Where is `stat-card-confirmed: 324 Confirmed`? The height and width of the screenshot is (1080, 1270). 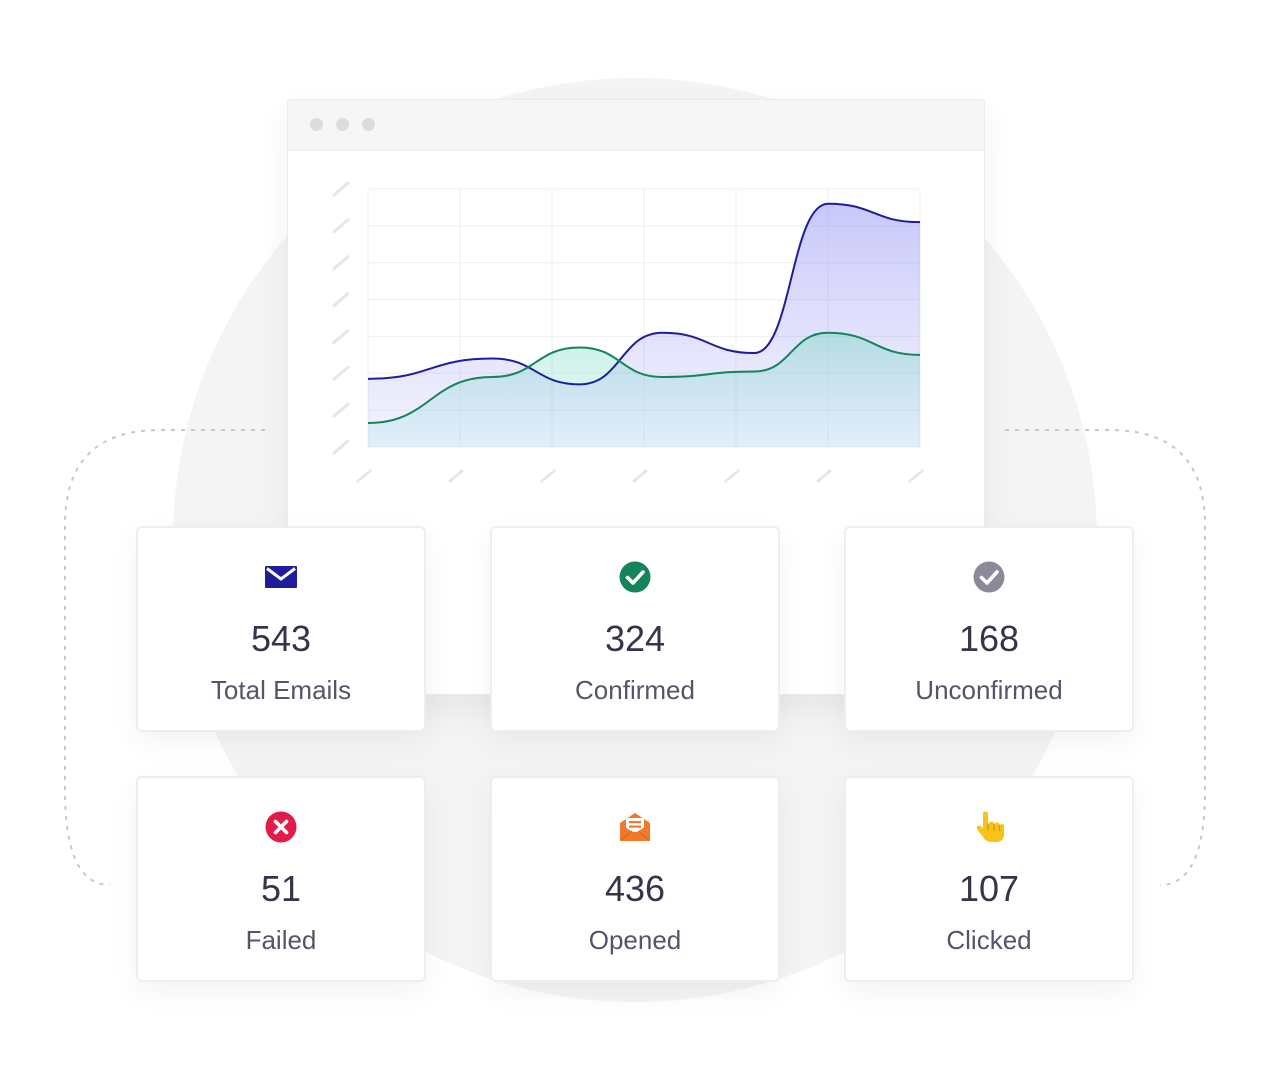 stat-card-confirmed: 324 Confirmed is located at coordinates (635, 629).